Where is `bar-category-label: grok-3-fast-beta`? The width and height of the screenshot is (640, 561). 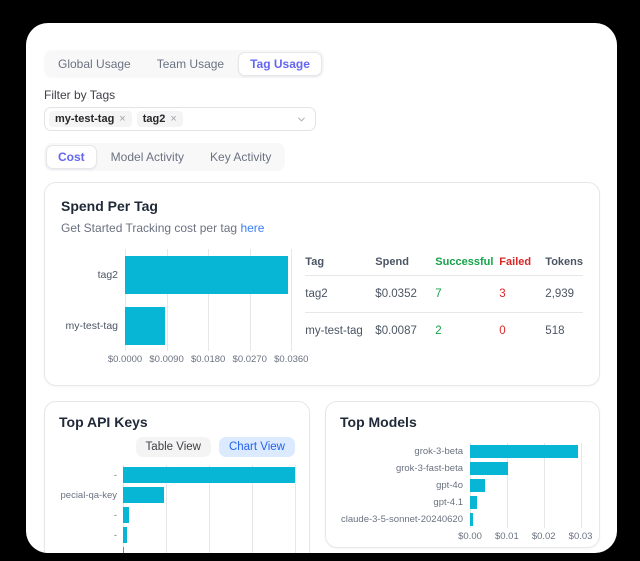
bar-category-label: grok-3-fast-beta is located at coordinates (429, 468).